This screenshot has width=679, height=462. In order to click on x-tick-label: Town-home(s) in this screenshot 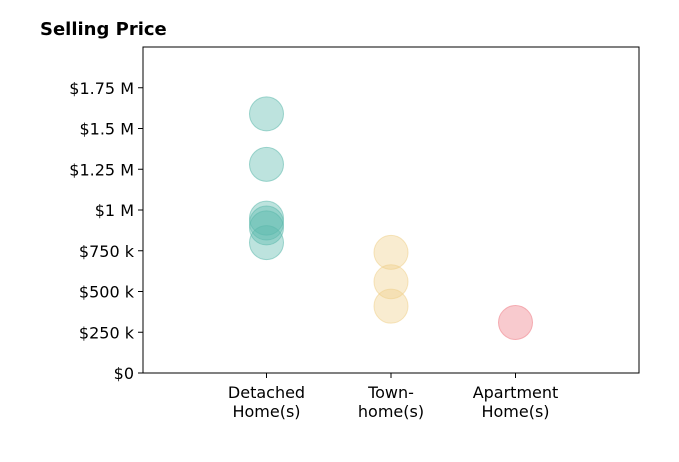, I will do `click(391, 402)`.